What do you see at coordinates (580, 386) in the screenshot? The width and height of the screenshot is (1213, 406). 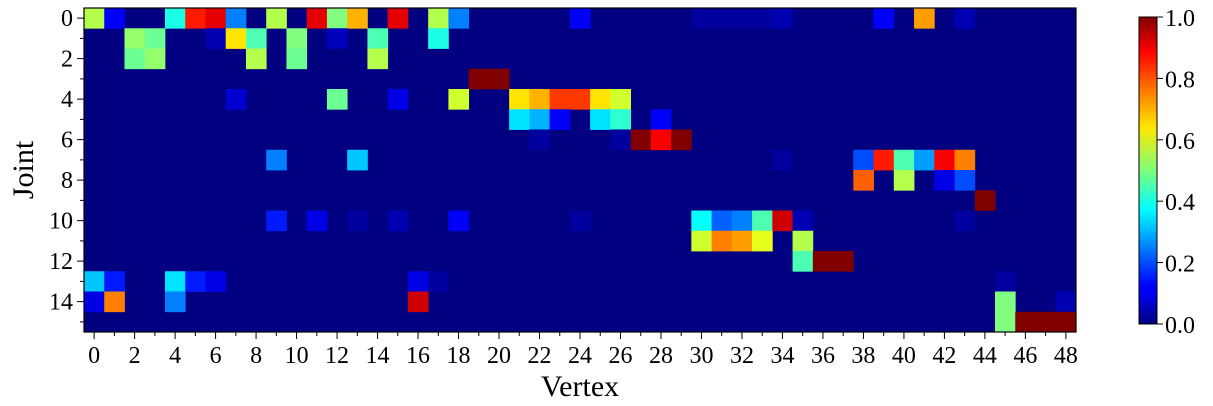 I see `x-axis-label: Vertex` at bounding box center [580, 386].